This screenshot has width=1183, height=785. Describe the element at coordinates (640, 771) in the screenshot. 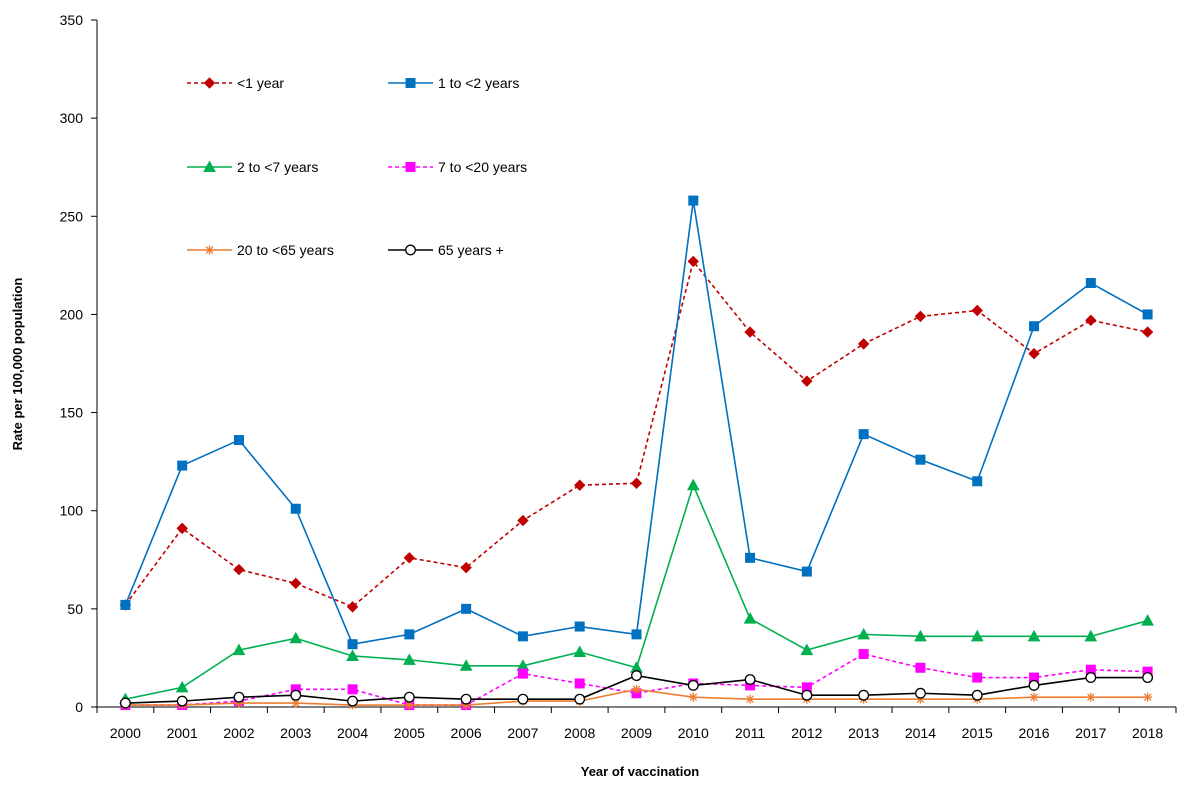

I see `x-axis-title: Year of vaccination` at that location.